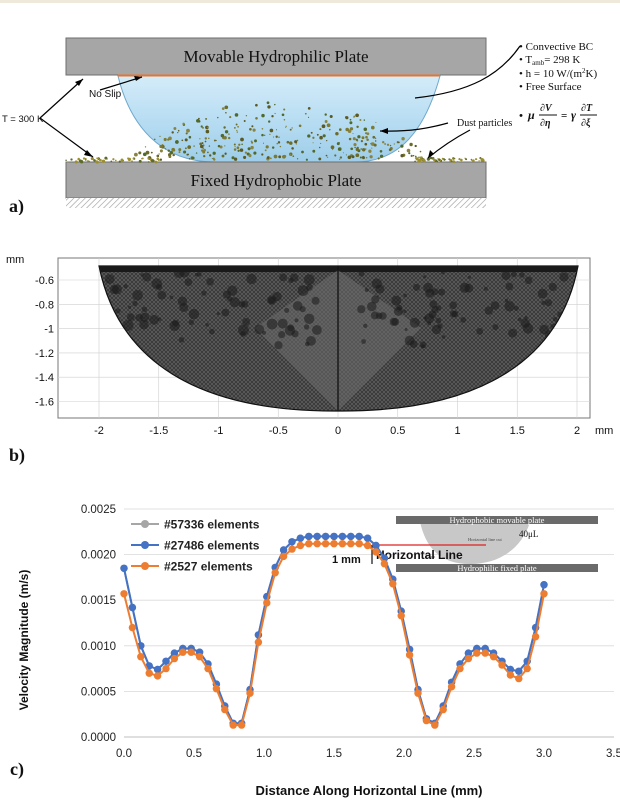 This screenshot has width=620, height=801. Describe the element at coordinates (558, 73) in the screenshot. I see `svg-text: • h = 10 W/(m2K)` at that location.